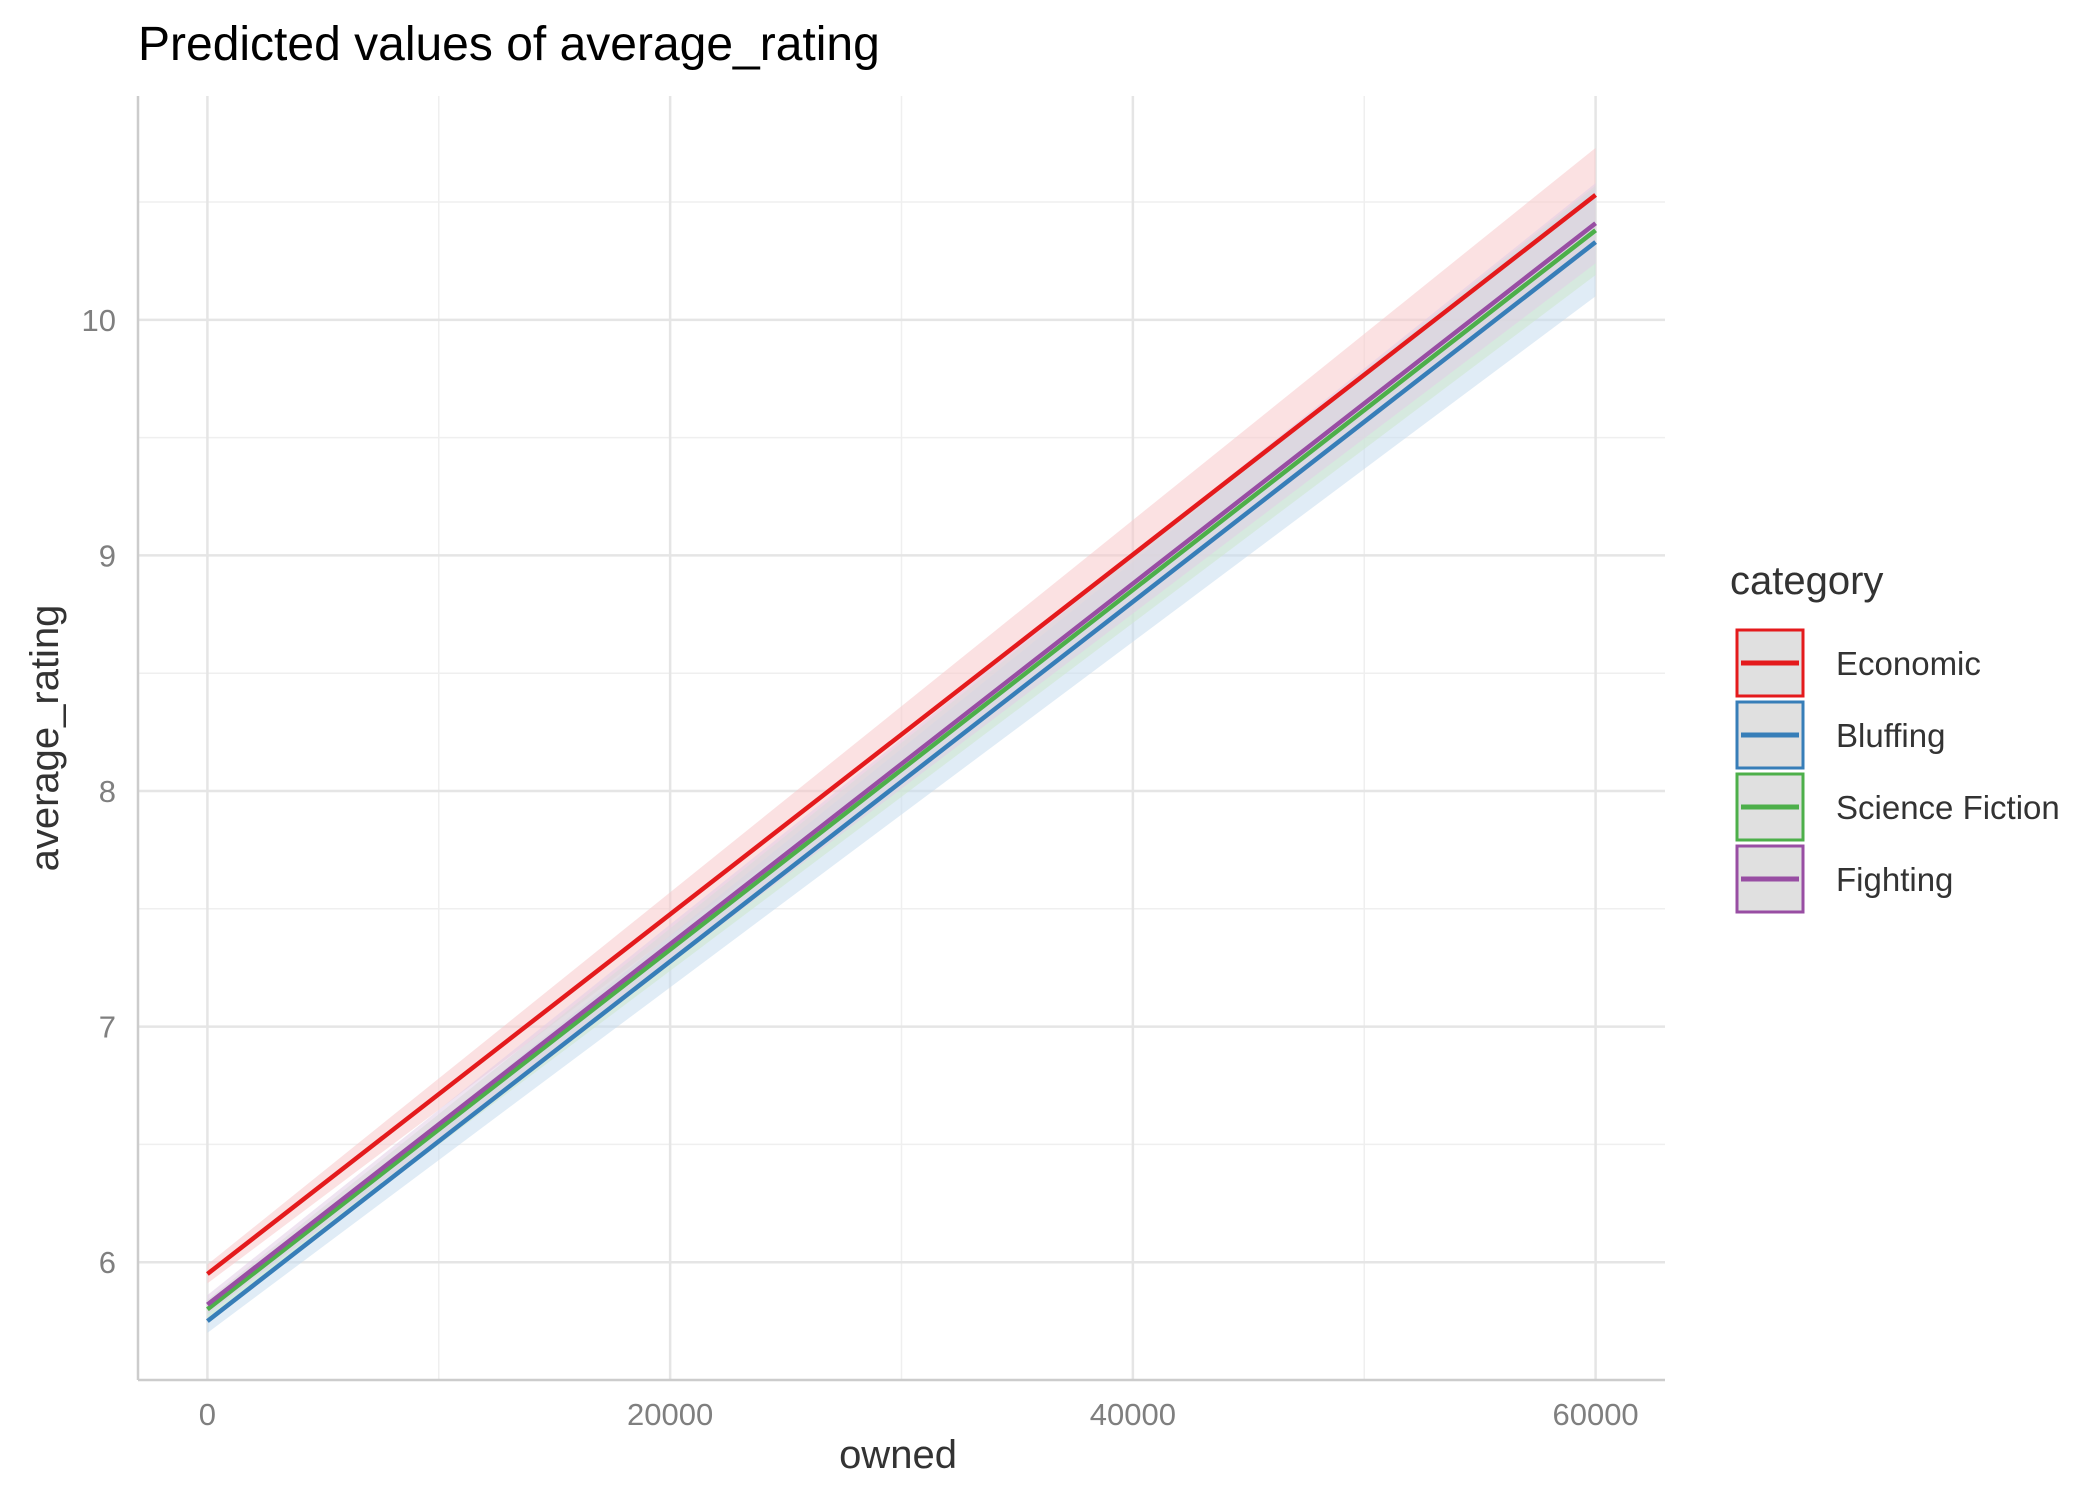  Describe the element at coordinates (1948, 807) in the screenshot. I see `legend-label: Science Fiction` at that location.